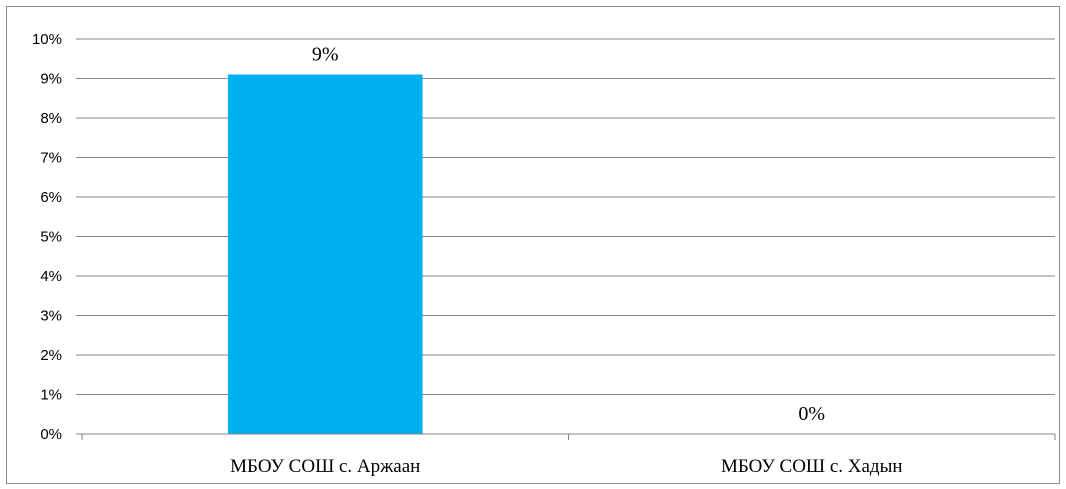  I want to click on y-tick-label: 2%, so click(51, 355).